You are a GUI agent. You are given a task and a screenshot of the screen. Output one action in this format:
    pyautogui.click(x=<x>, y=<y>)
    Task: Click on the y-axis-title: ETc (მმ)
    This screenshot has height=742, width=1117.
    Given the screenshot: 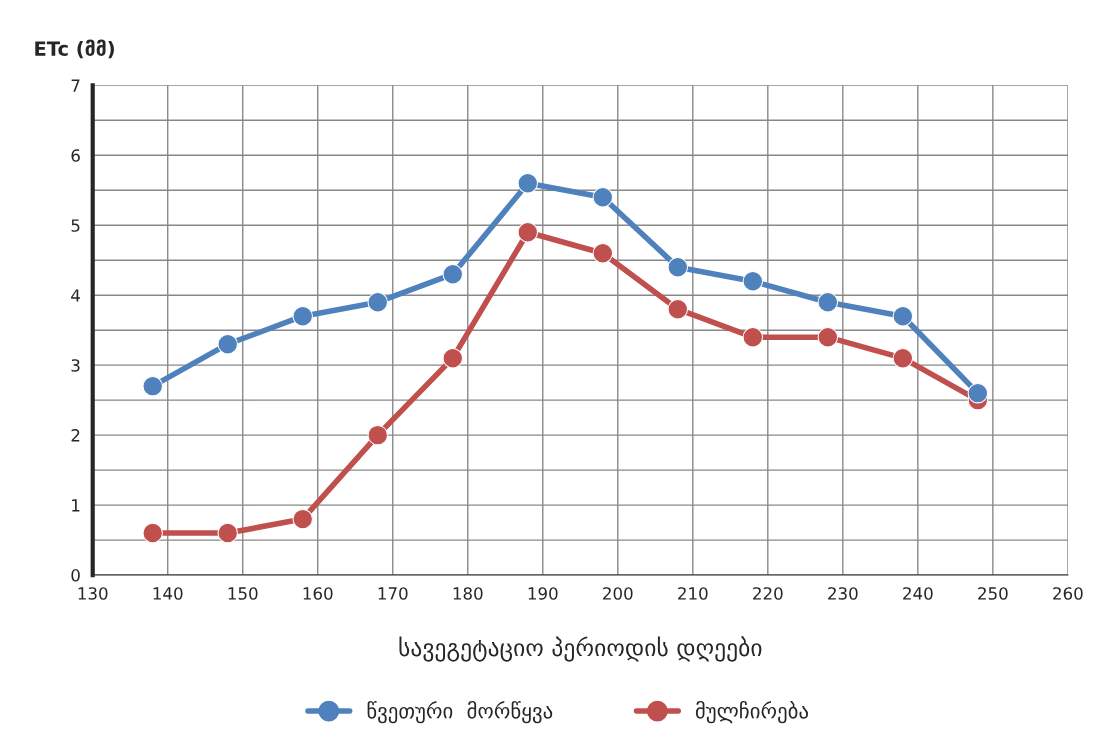 What is the action you would take?
    pyautogui.click(x=74, y=49)
    